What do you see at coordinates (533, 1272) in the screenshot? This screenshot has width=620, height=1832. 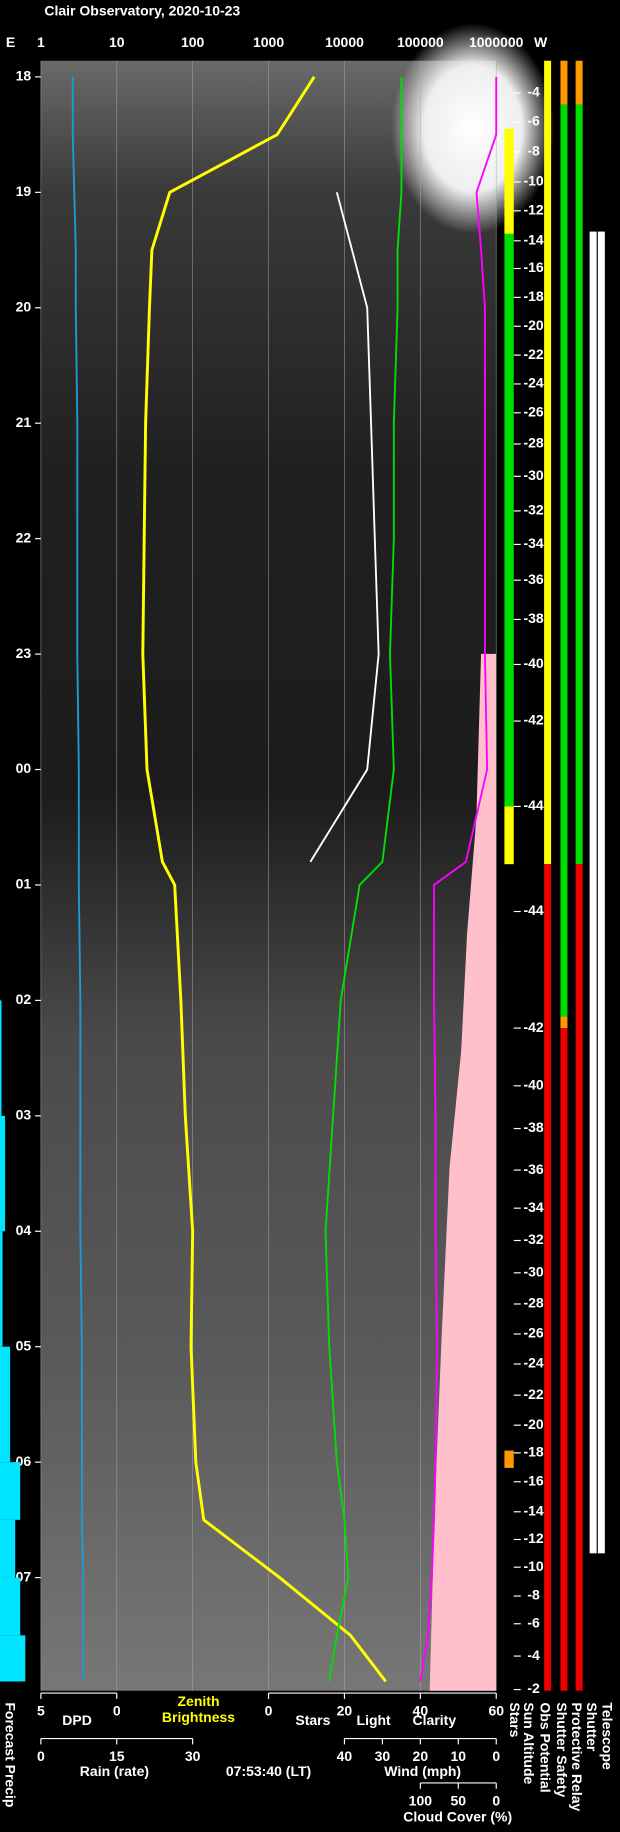 I see `sun-altitude-label: -30` at bounding box center [533, 1272].